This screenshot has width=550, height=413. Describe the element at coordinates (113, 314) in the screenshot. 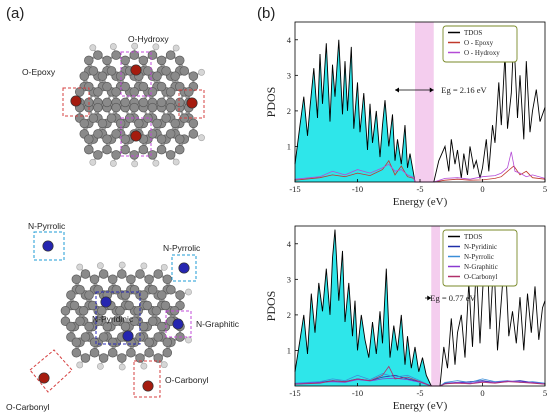

I see `molecule-bottom-highlight-boxes` at that location.